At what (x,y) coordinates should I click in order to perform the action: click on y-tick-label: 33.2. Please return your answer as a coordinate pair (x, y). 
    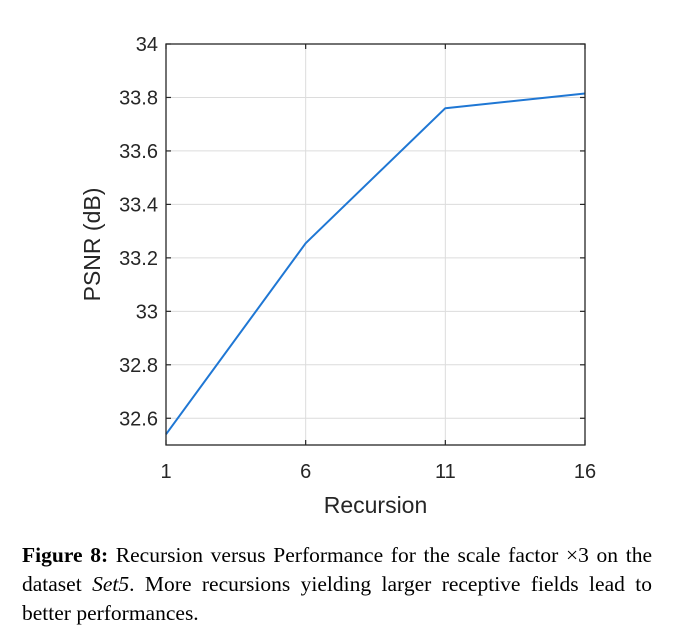
    Looking at the image, I should click on (138, 259).